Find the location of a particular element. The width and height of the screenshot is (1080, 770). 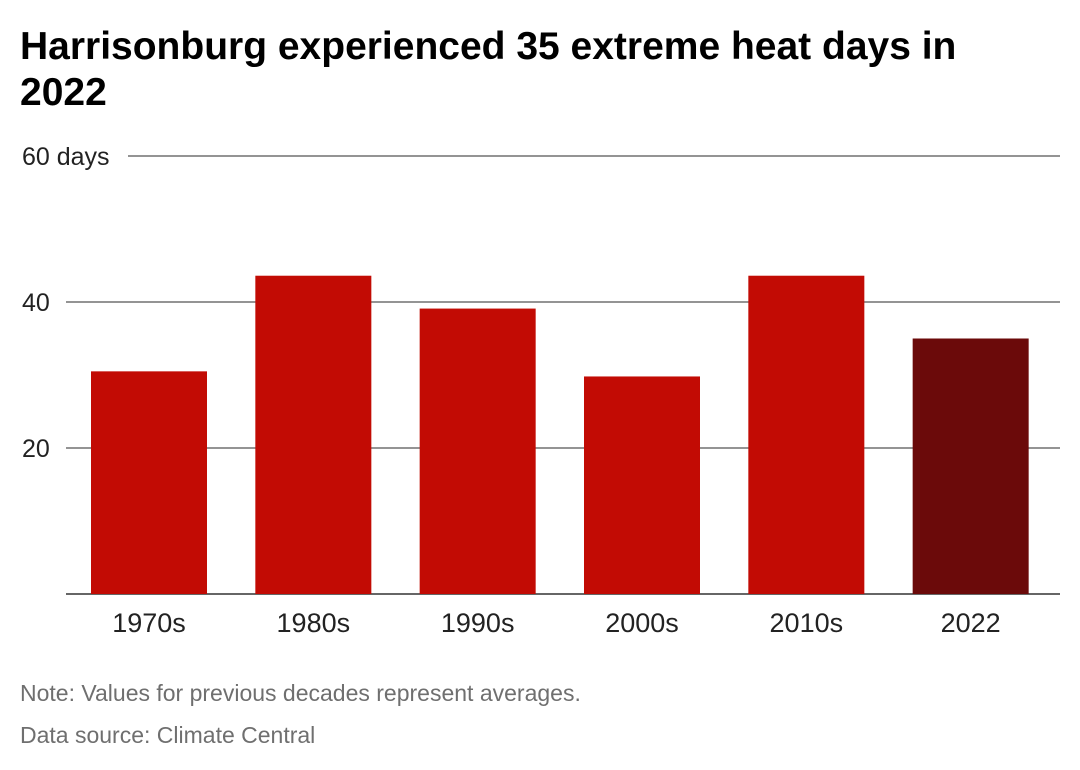

bar-1970s is located at coordinates (149, 482).